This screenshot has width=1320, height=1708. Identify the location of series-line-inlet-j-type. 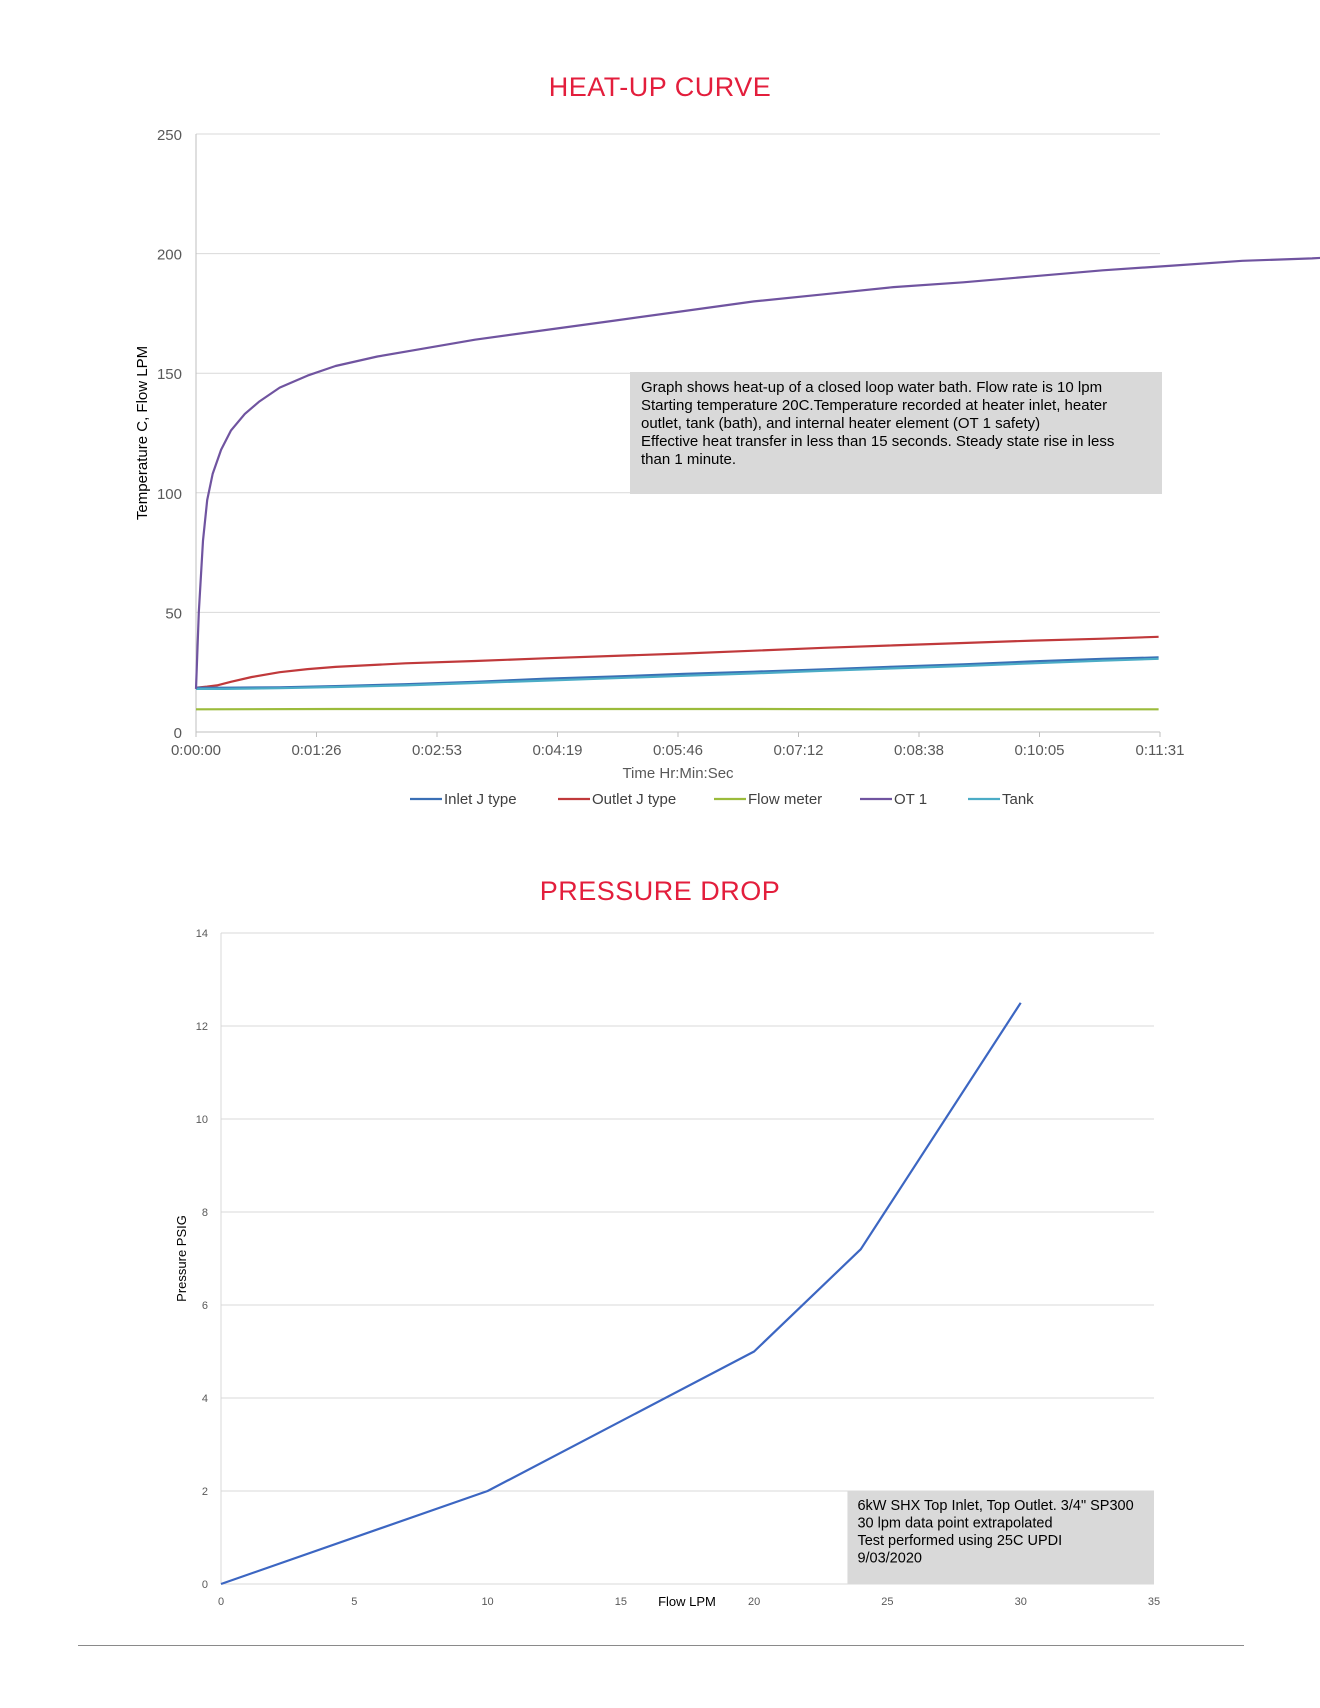
(677, 672).